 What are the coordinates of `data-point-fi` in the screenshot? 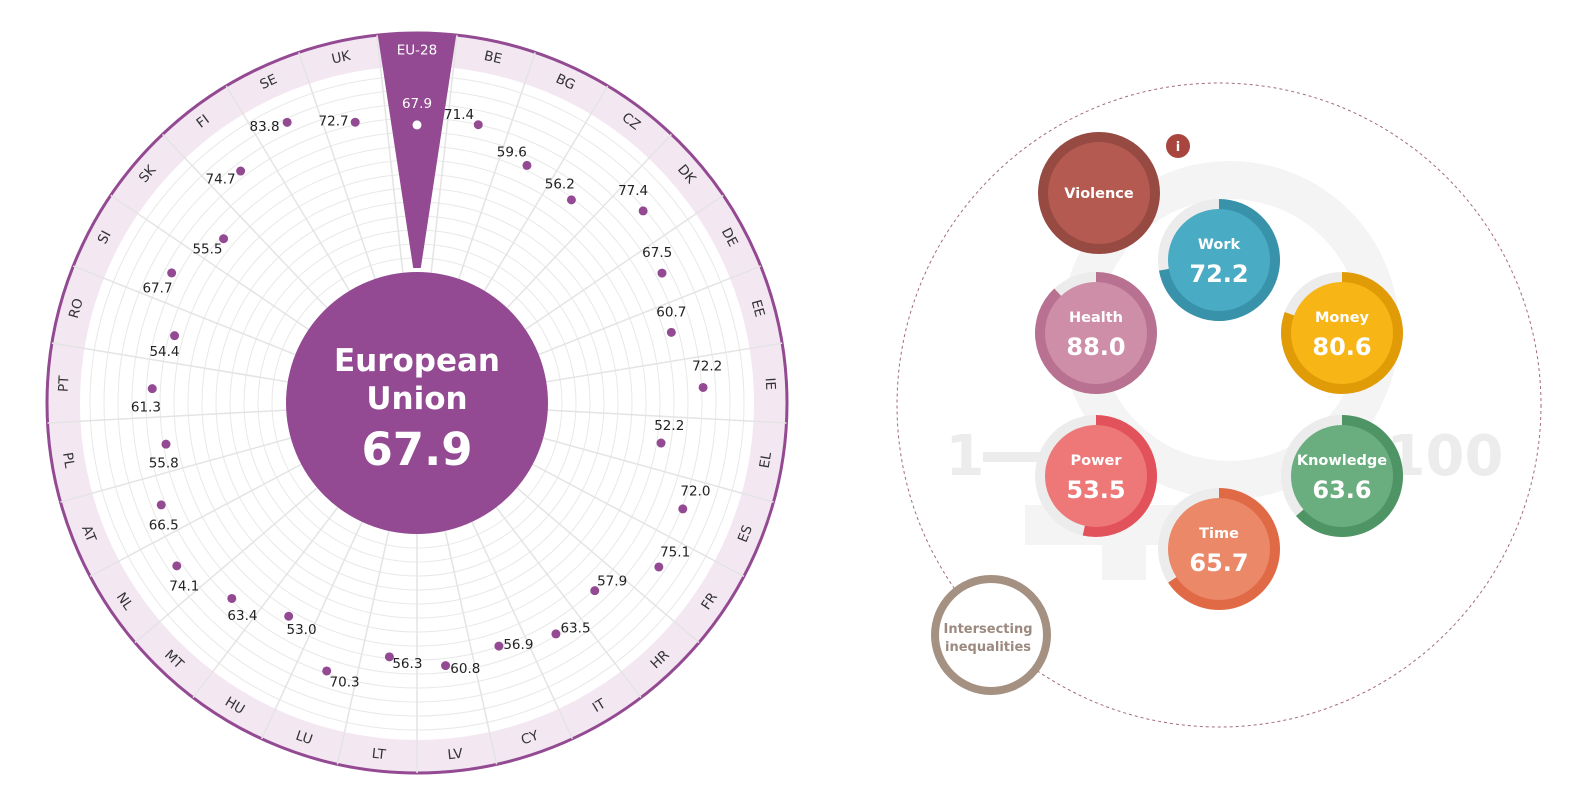 It's located at (241, 171).